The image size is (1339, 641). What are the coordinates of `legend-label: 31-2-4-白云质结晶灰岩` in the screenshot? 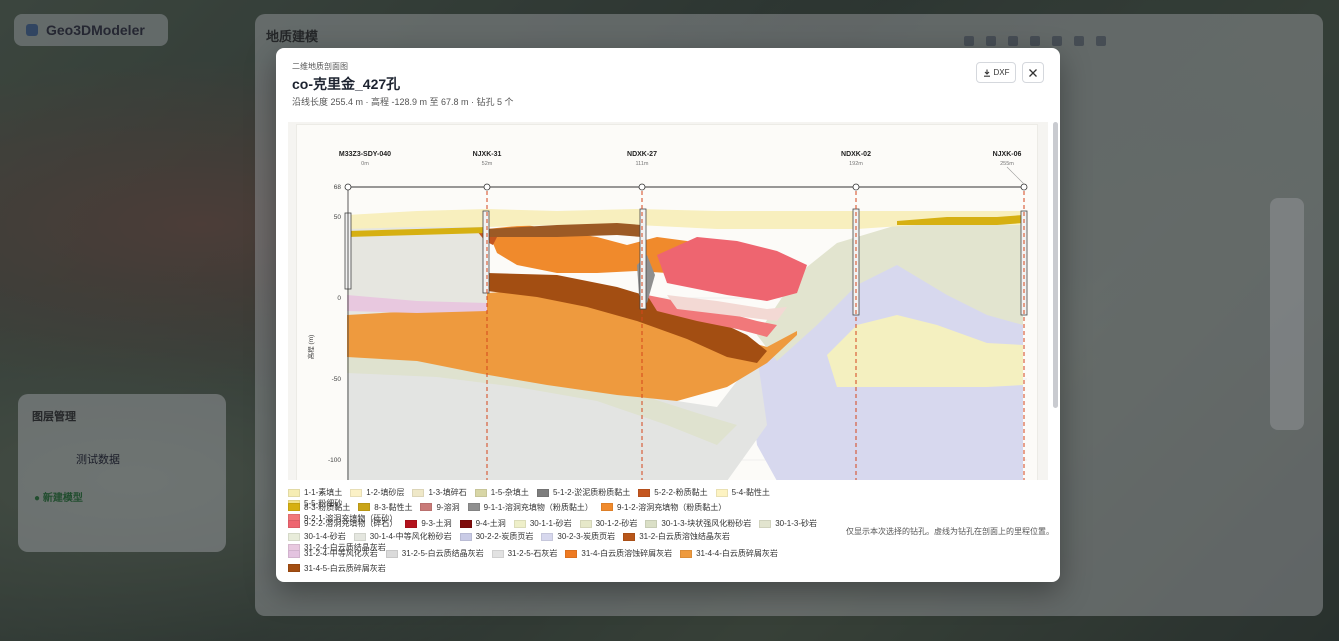 It's located at (345, 548).